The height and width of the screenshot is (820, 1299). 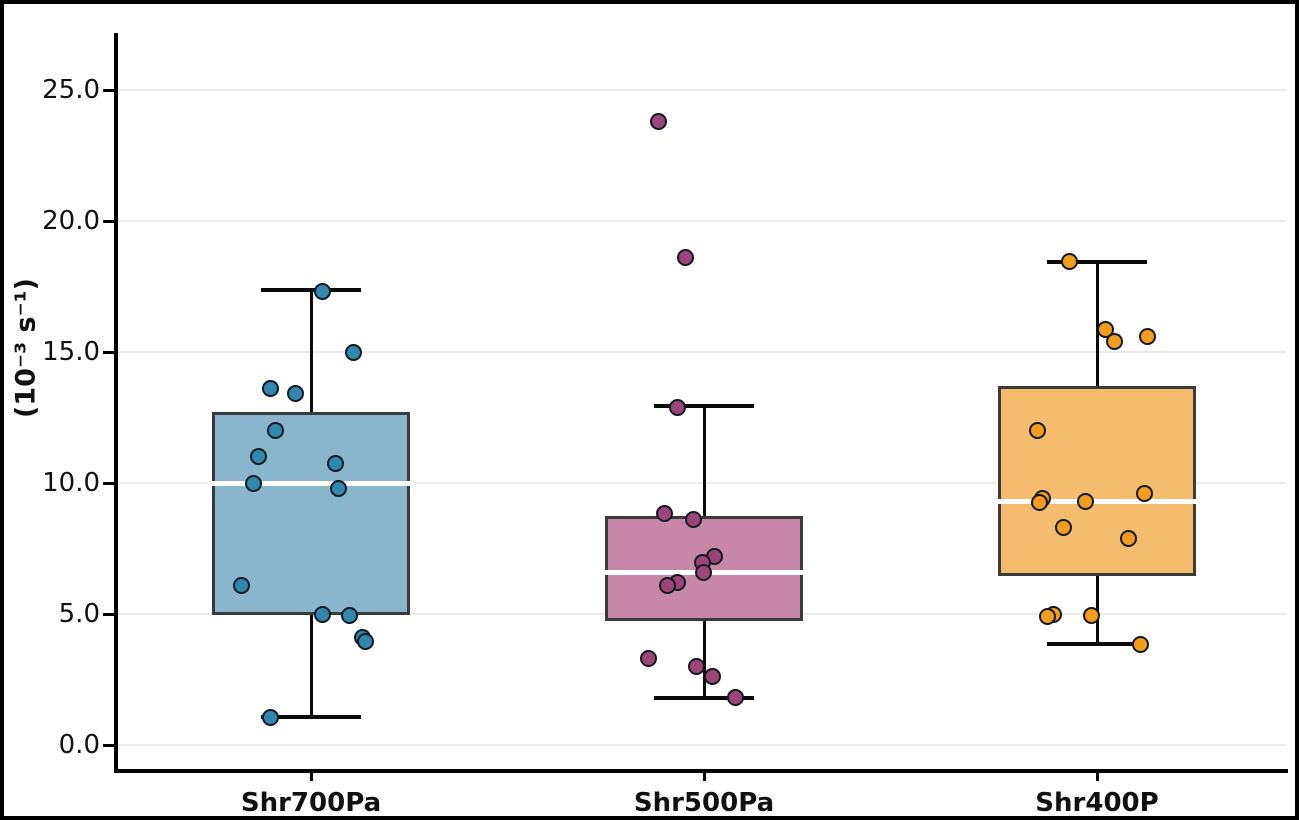 What do you see at coordinates (71, 90) in the screenshot?
I see `y-tick-label: 25.0` at bounding box center [71, 90].